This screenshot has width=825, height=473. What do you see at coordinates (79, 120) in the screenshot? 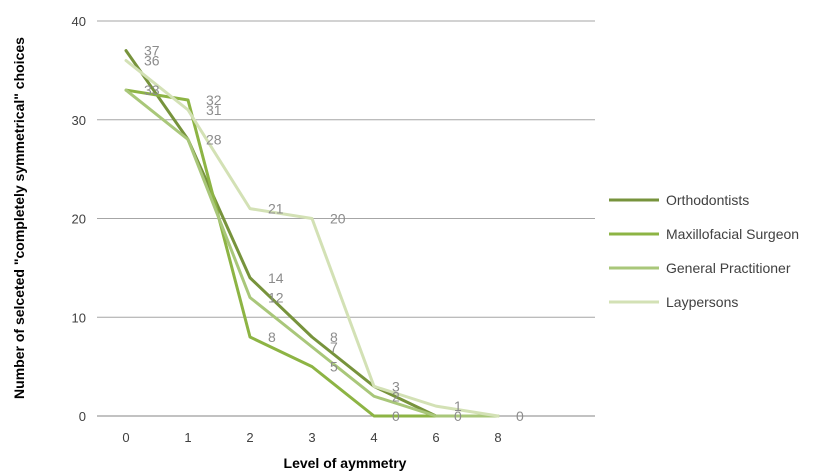
I see `y-tick-label: 30` at bounding box center [79, 120].